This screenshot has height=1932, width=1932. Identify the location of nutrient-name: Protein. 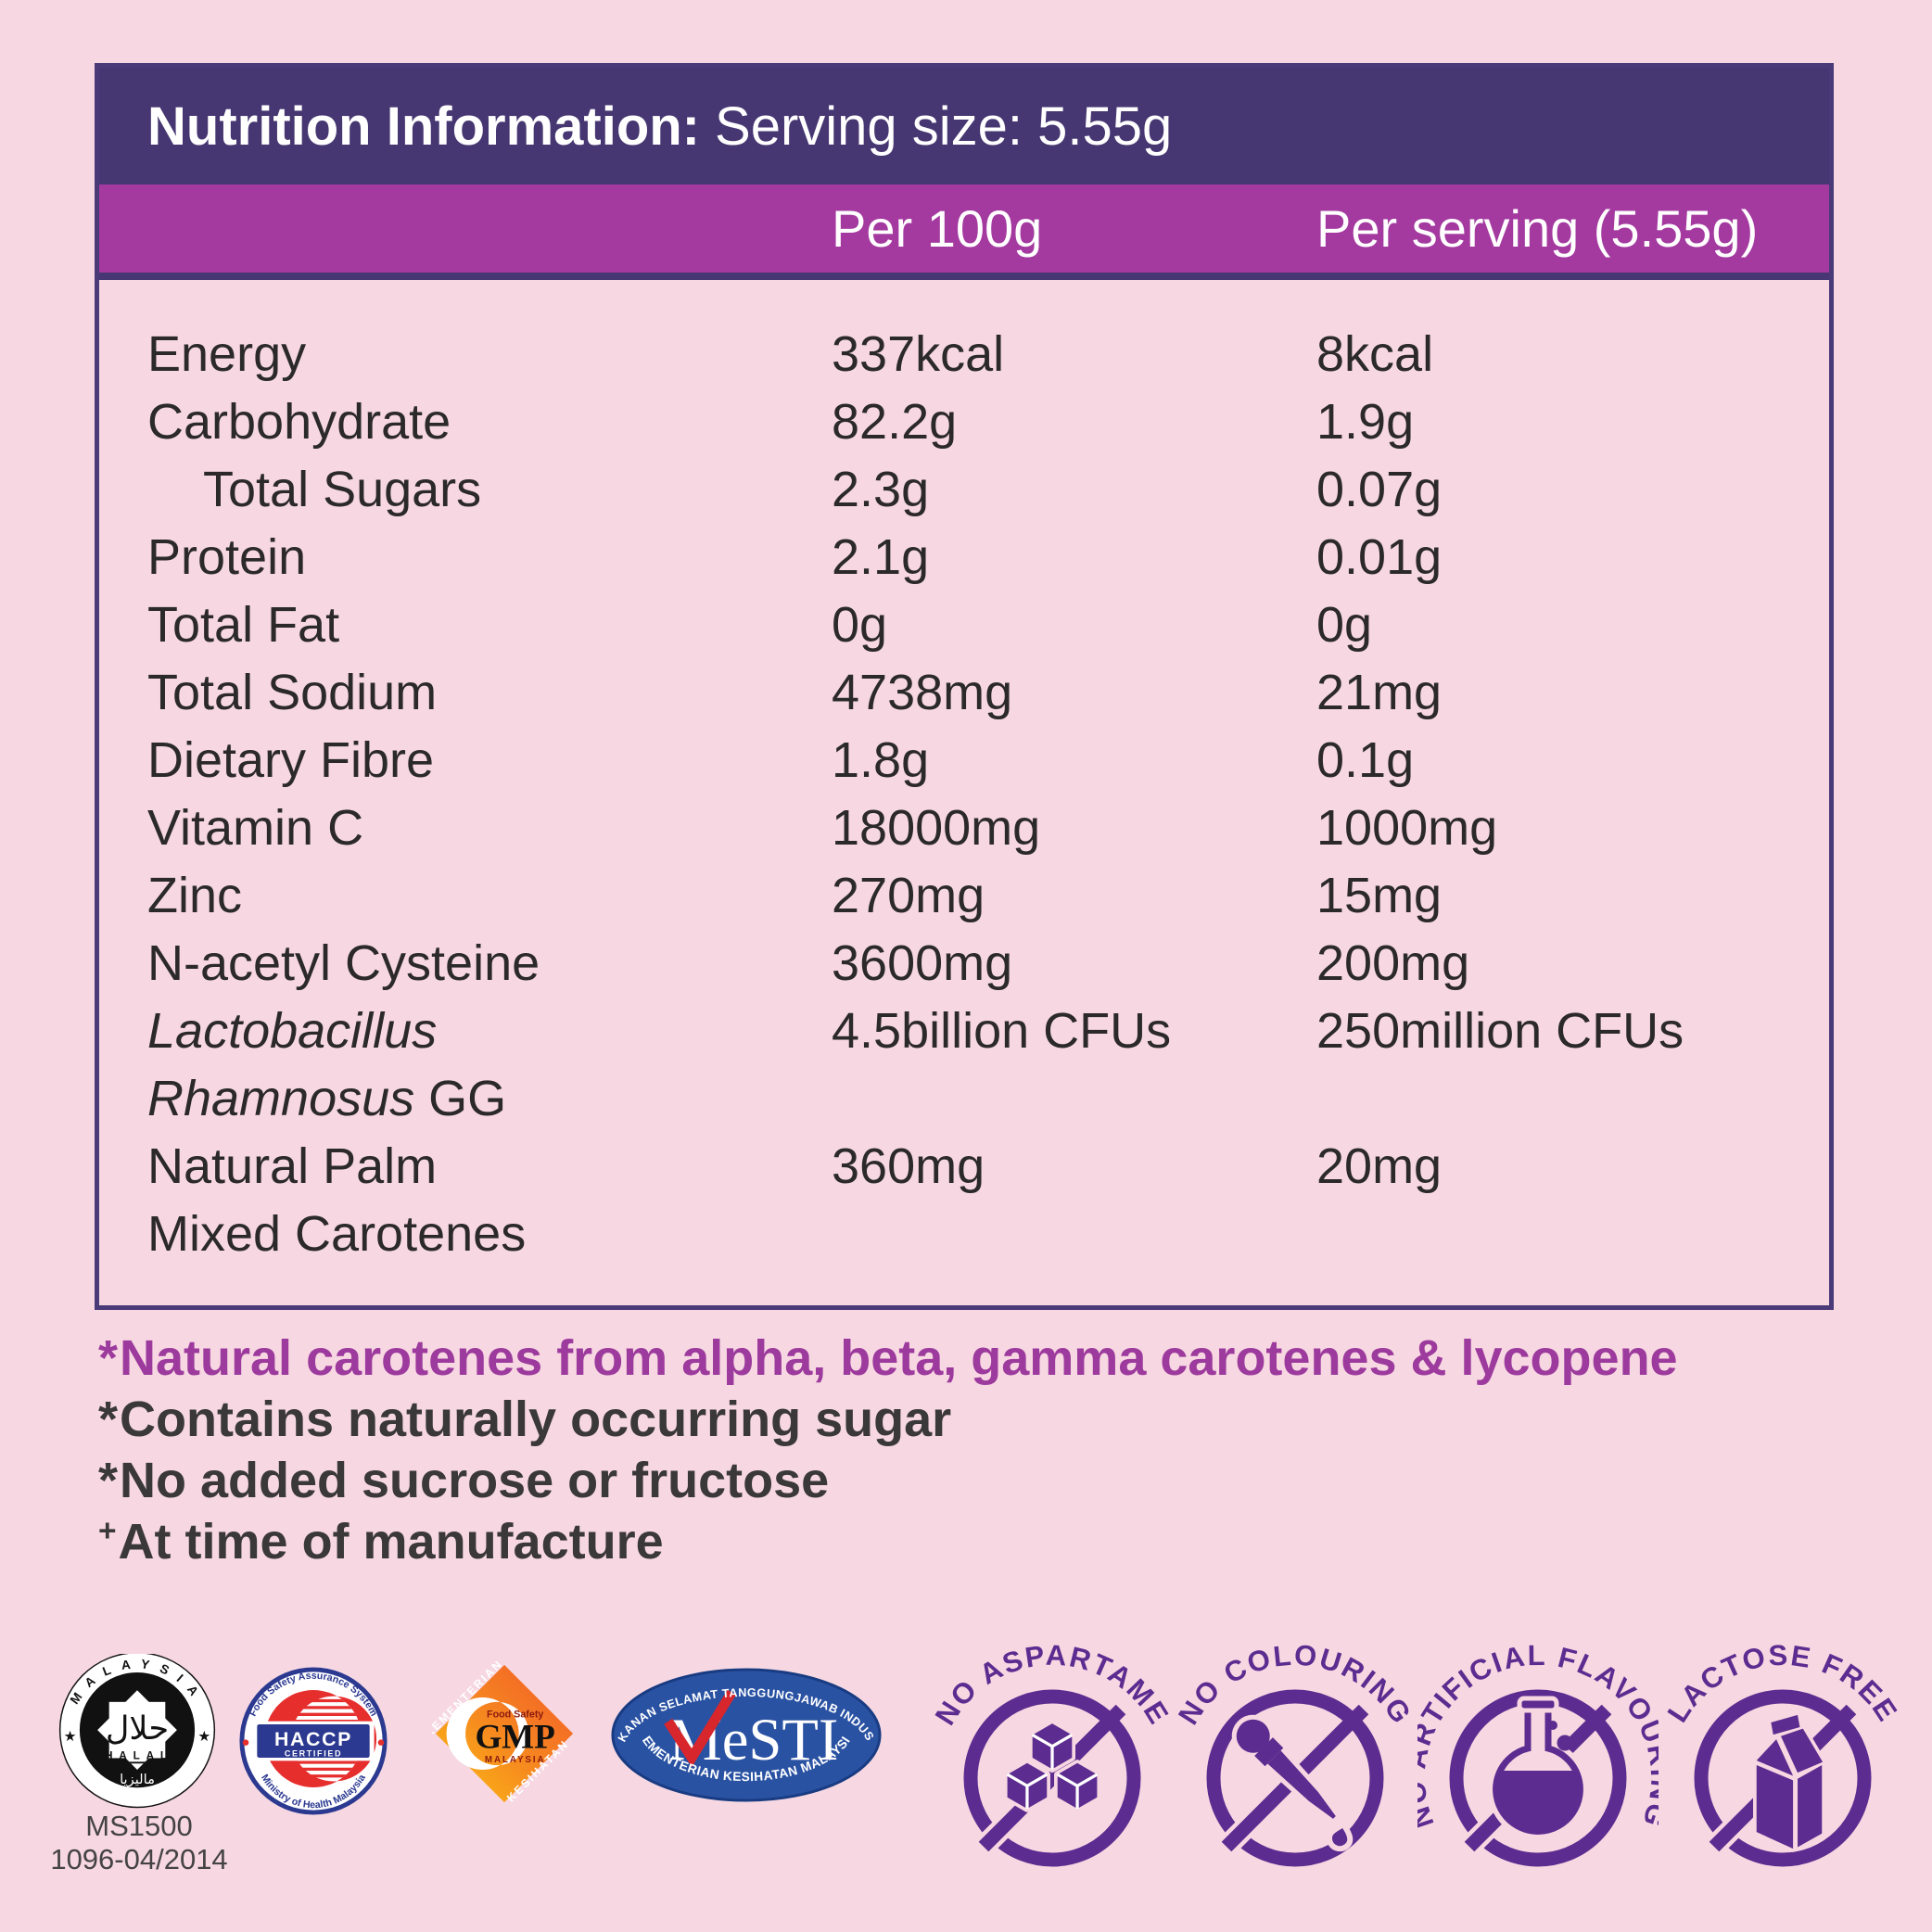
(227, 557).